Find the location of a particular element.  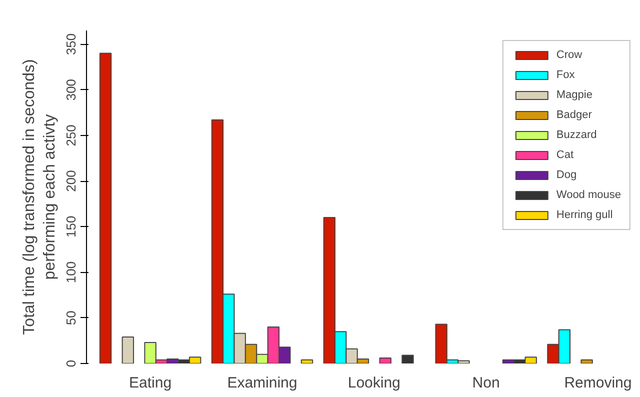

x-tick-label: Examining is located at coordinates (262, 383).